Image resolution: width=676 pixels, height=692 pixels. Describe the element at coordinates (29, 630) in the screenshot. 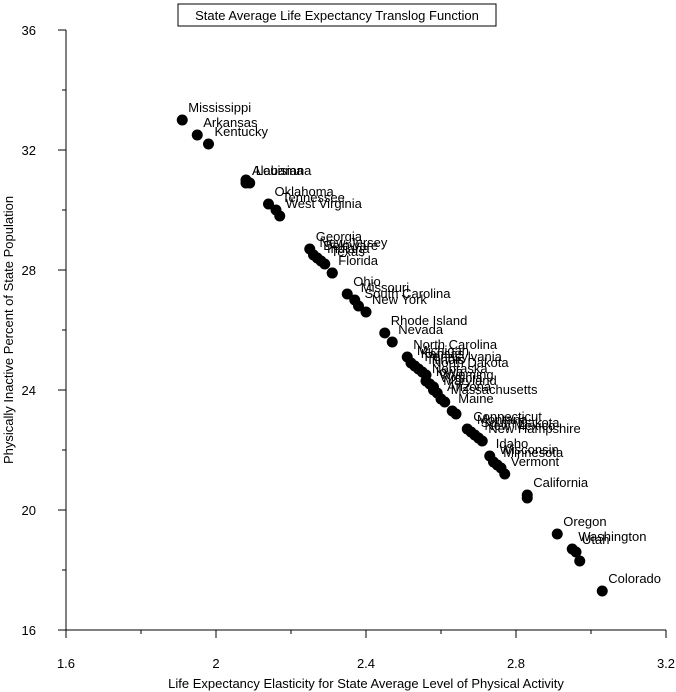

I see `y-tick-label: 16` at that location.